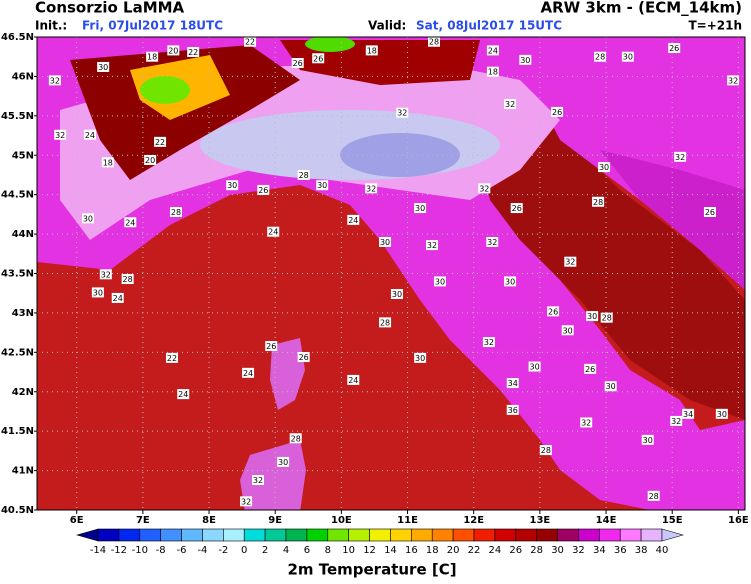 The height and width of the screenshot is (584, 751). I want to click on colorbar-label: 30, so click(557, 550).